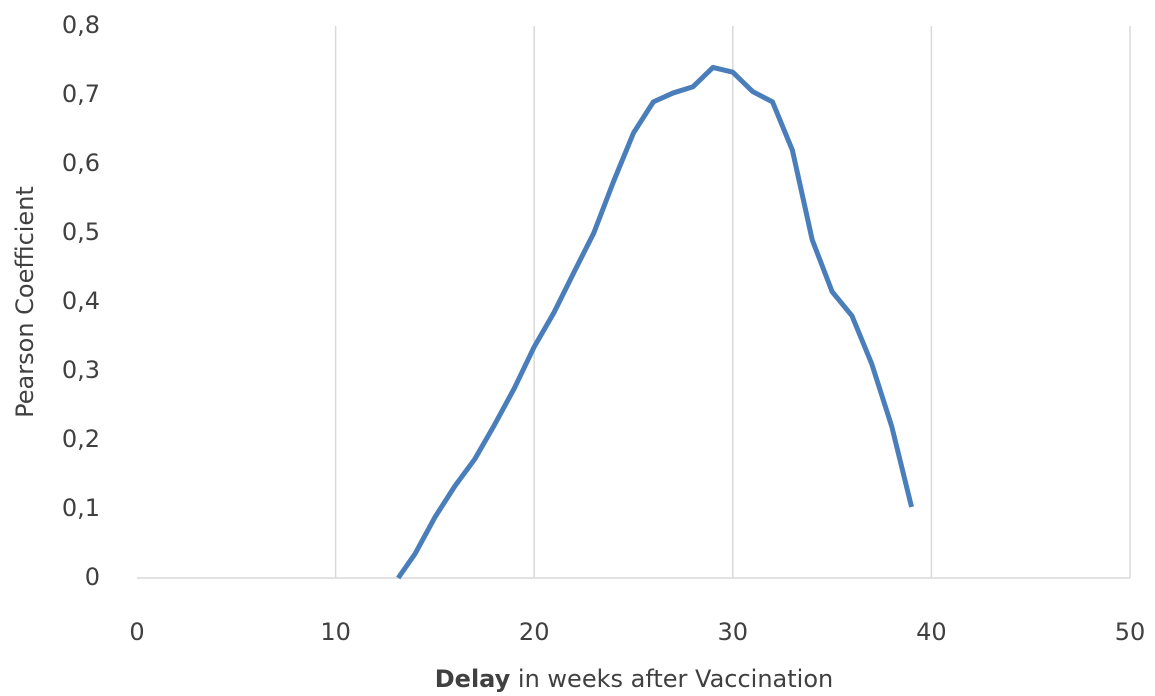 Image resolution: width=1155 pixels, height=696 pixels. Describe the element at coordinates (81, 94) in the screenshot. I see `y-tick-label: 0,7` at that location.